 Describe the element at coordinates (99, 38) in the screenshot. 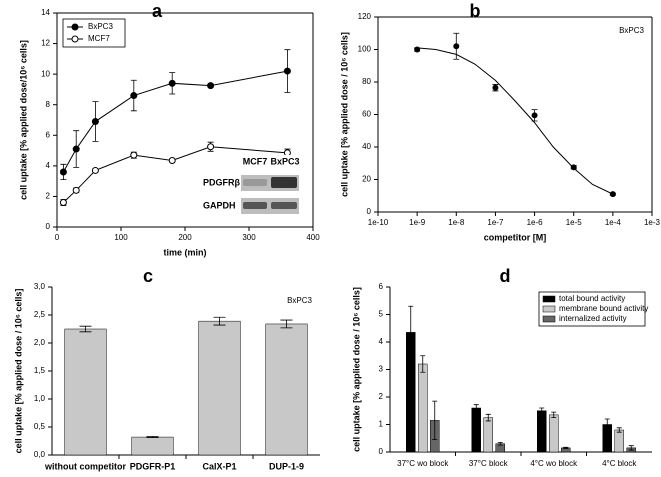

I see `legend-label: MCF7` at that location.